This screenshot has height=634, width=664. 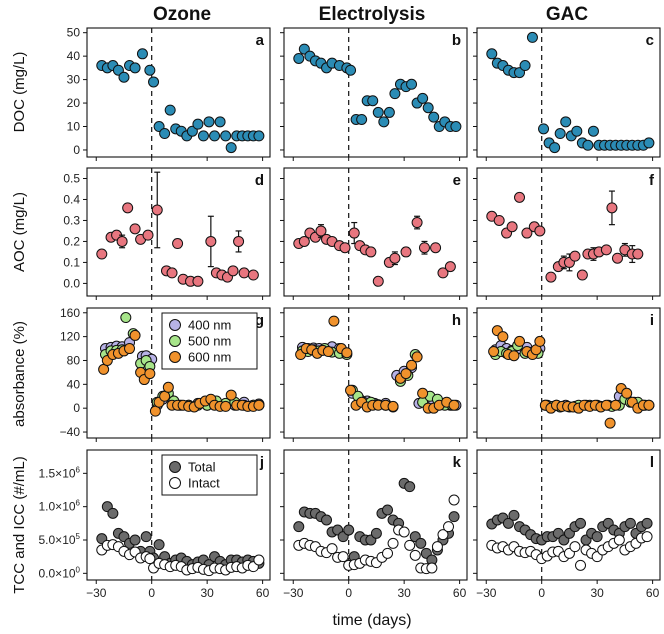 I want to click on y-tick-label: 5.0×10⁵, so click(x=60, y=539).